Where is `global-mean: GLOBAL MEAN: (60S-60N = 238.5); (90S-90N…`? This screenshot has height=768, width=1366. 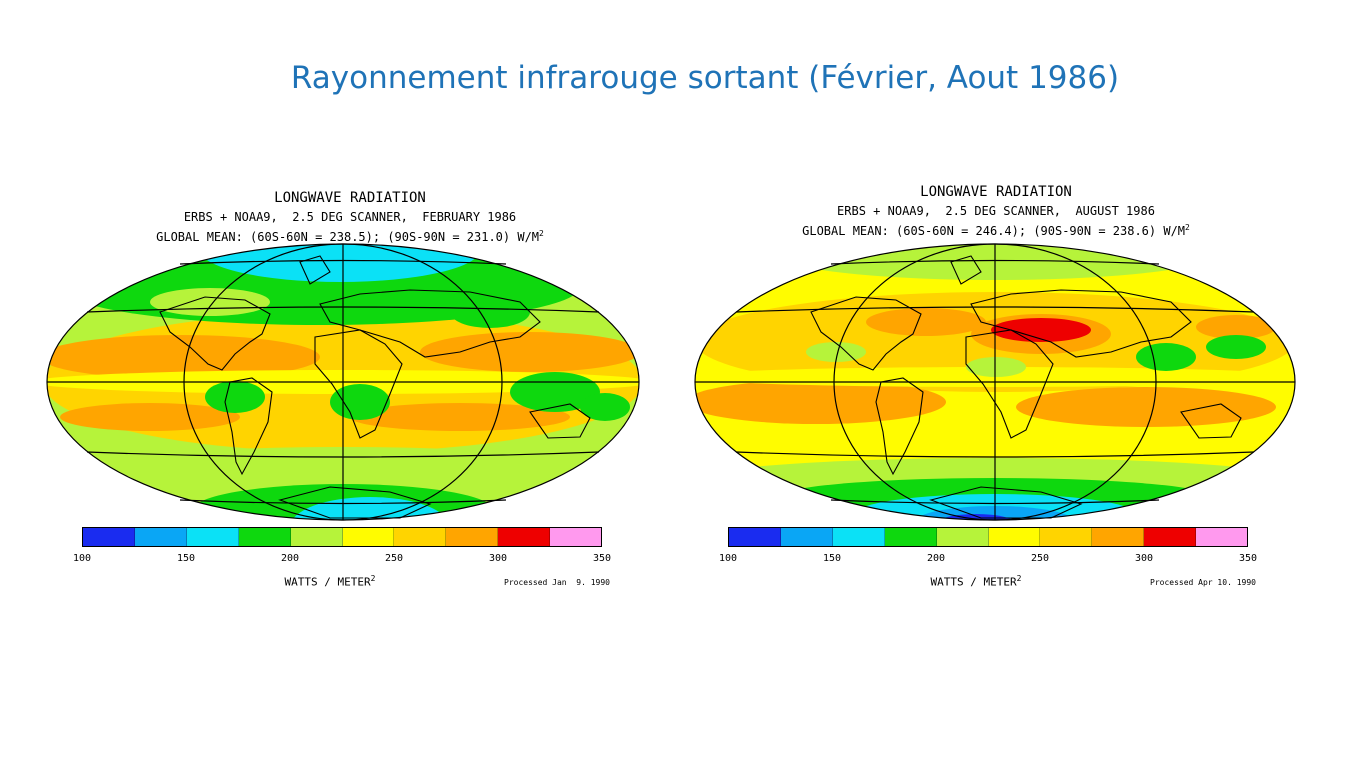
global-mean: GLOBAL MEAN: (60S-60N = 238.5); (90S-90N… is located at coordinates (350, 236).